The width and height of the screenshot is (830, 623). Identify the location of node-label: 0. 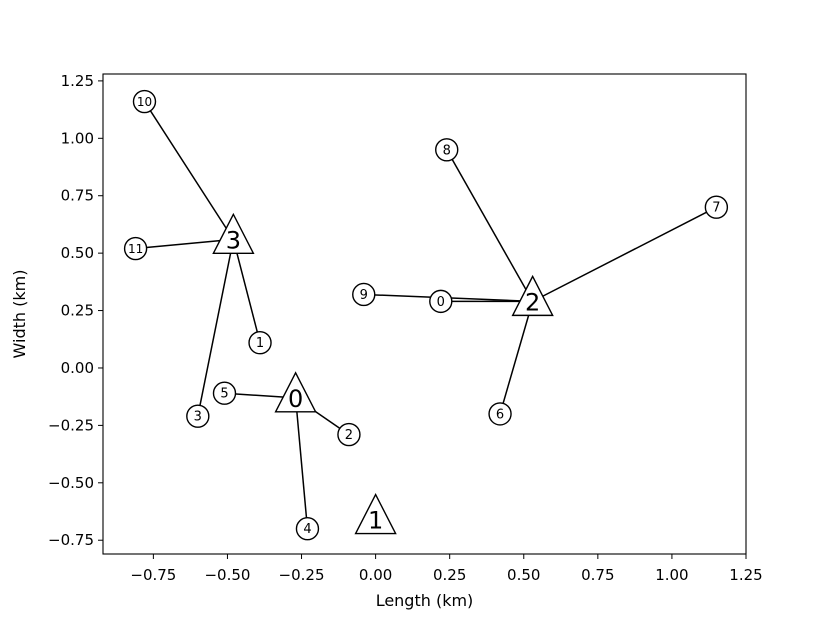
(441, 302).